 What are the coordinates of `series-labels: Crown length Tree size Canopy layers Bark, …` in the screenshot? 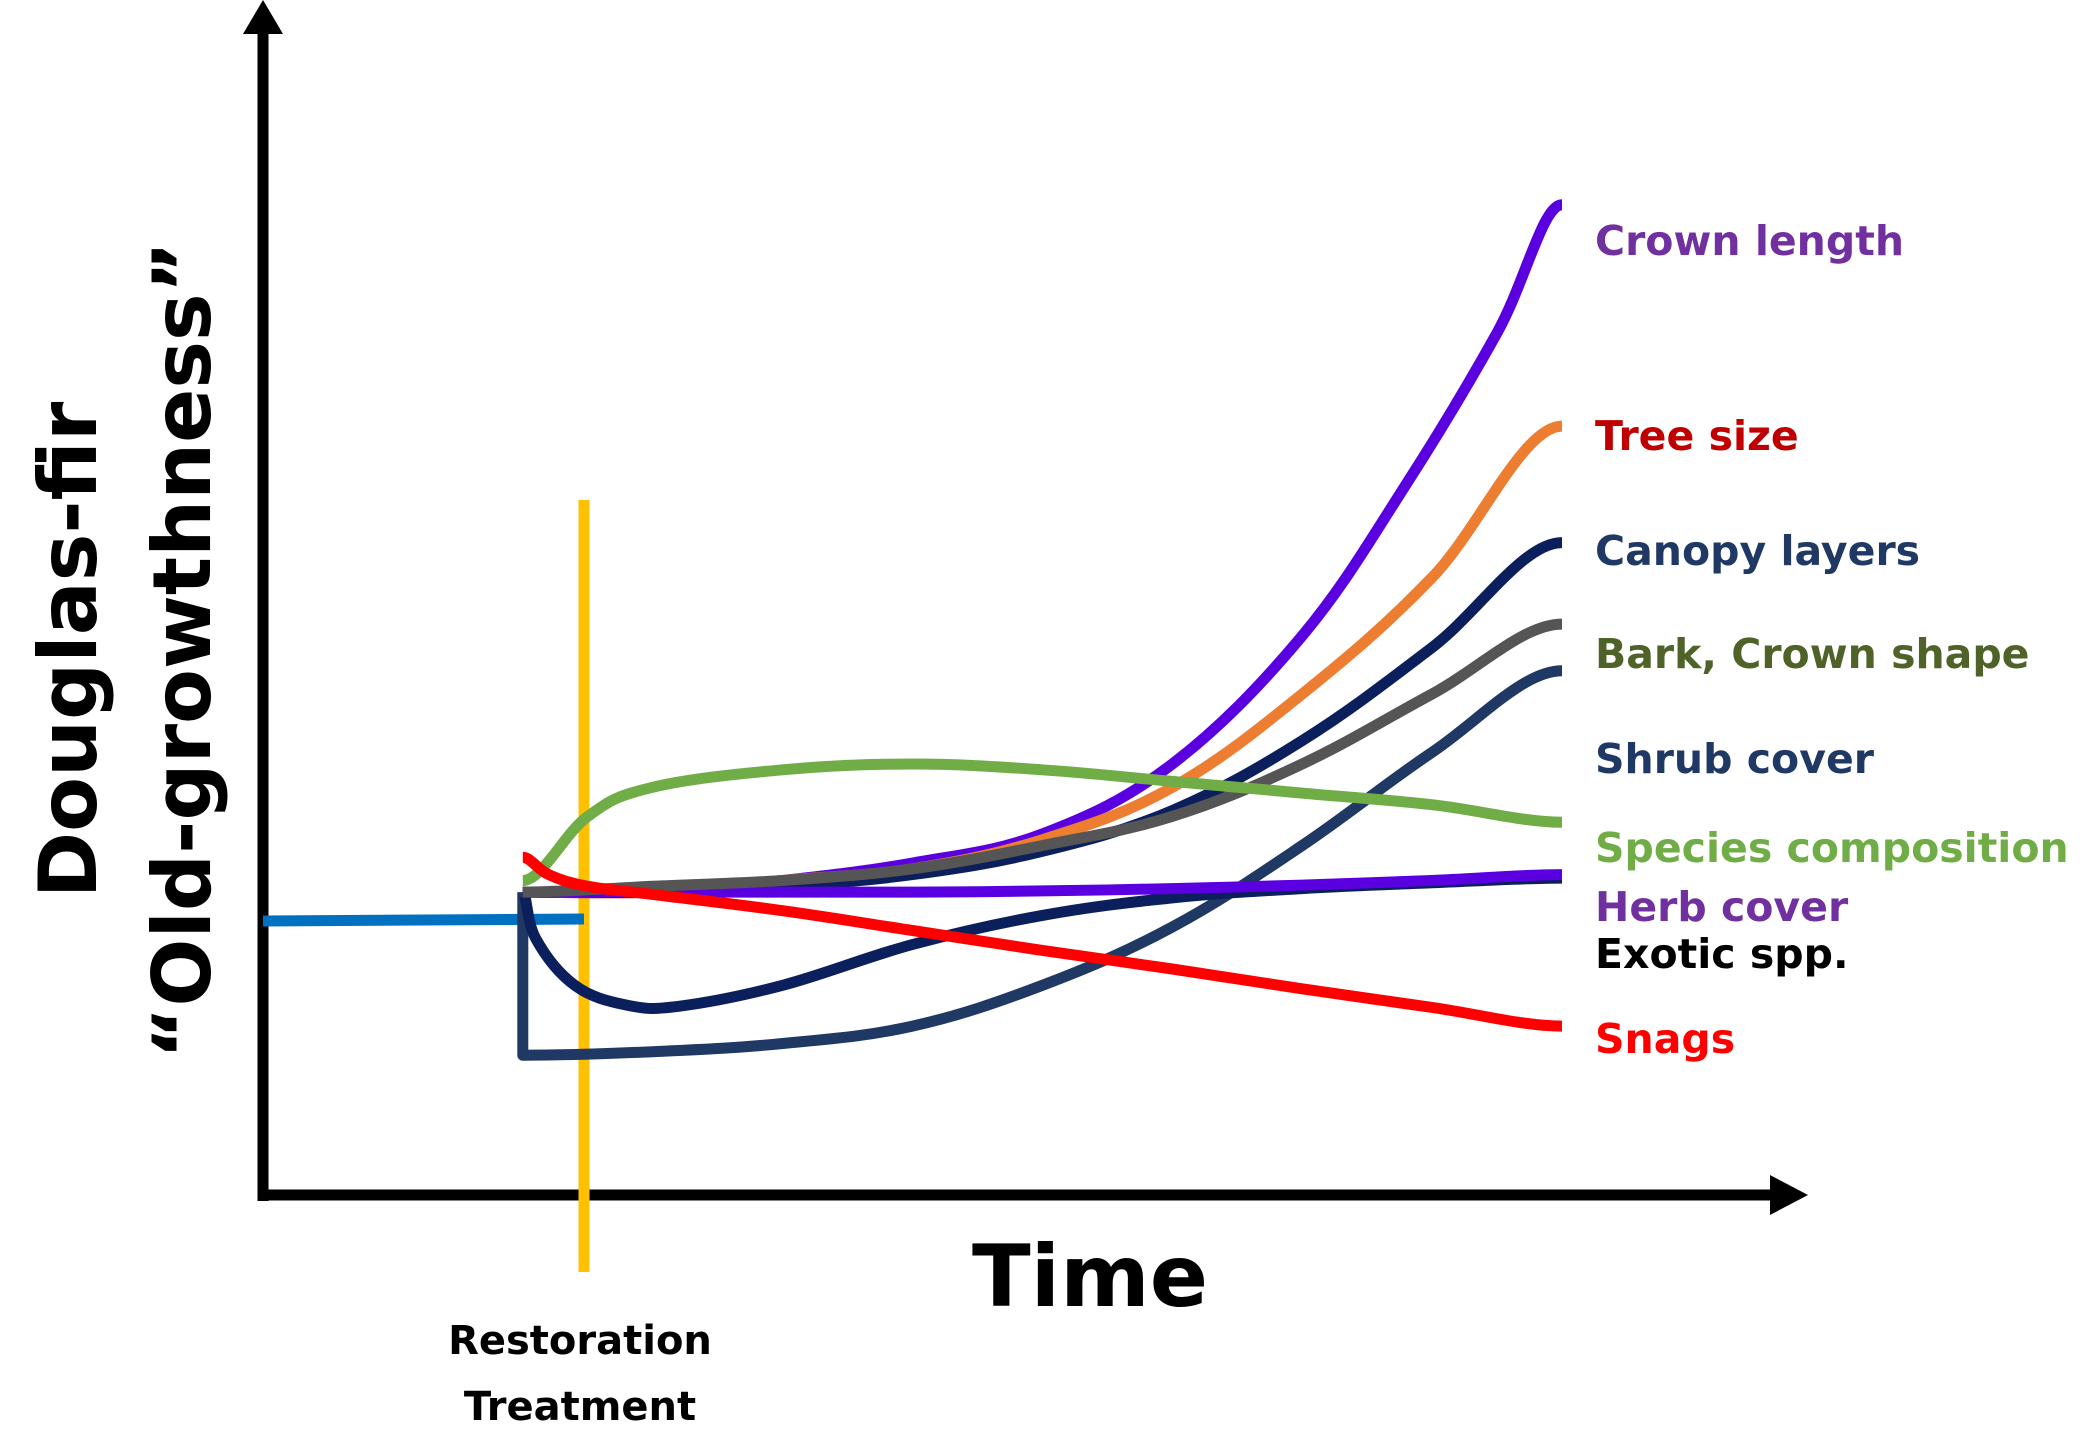 It's located at (1832, 640).